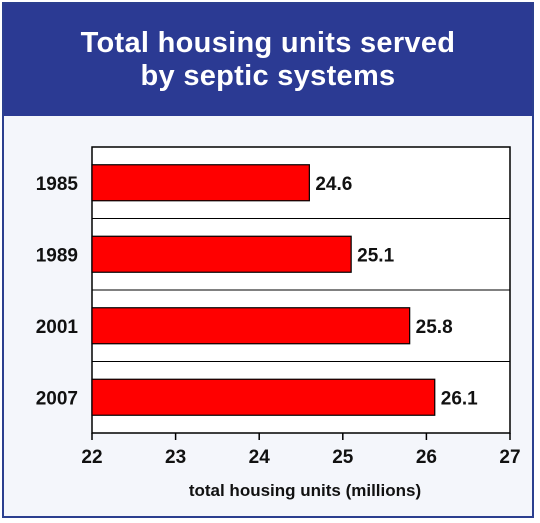 This screenshot has height=523, width=540. Describe the element at coordinates (333, 184) in the screenshot. I see `data-label-1985: 24.6` at that location.